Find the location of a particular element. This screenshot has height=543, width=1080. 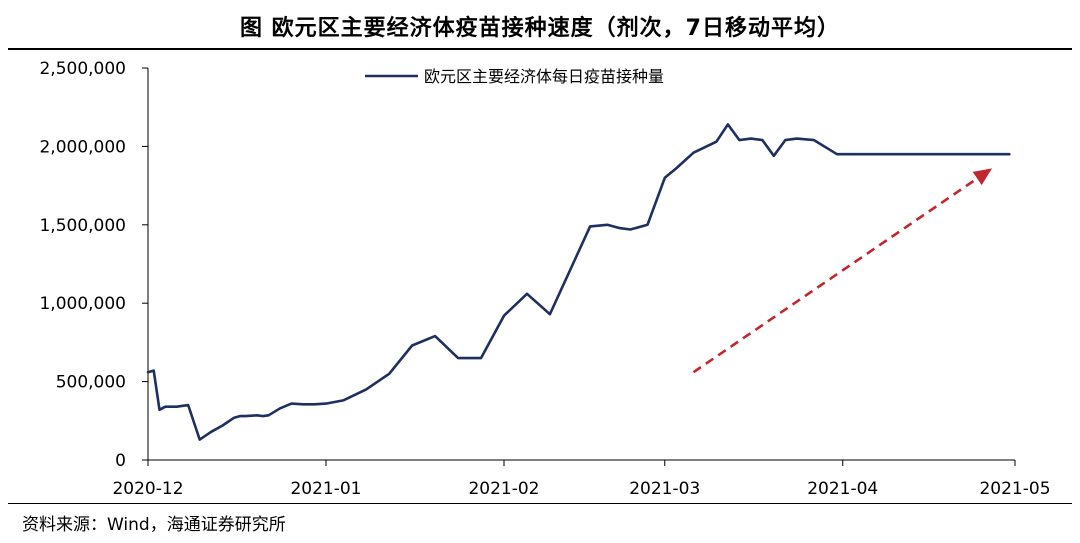

y-tick-label: 1,500,000 is located at coordinates (82, 226).